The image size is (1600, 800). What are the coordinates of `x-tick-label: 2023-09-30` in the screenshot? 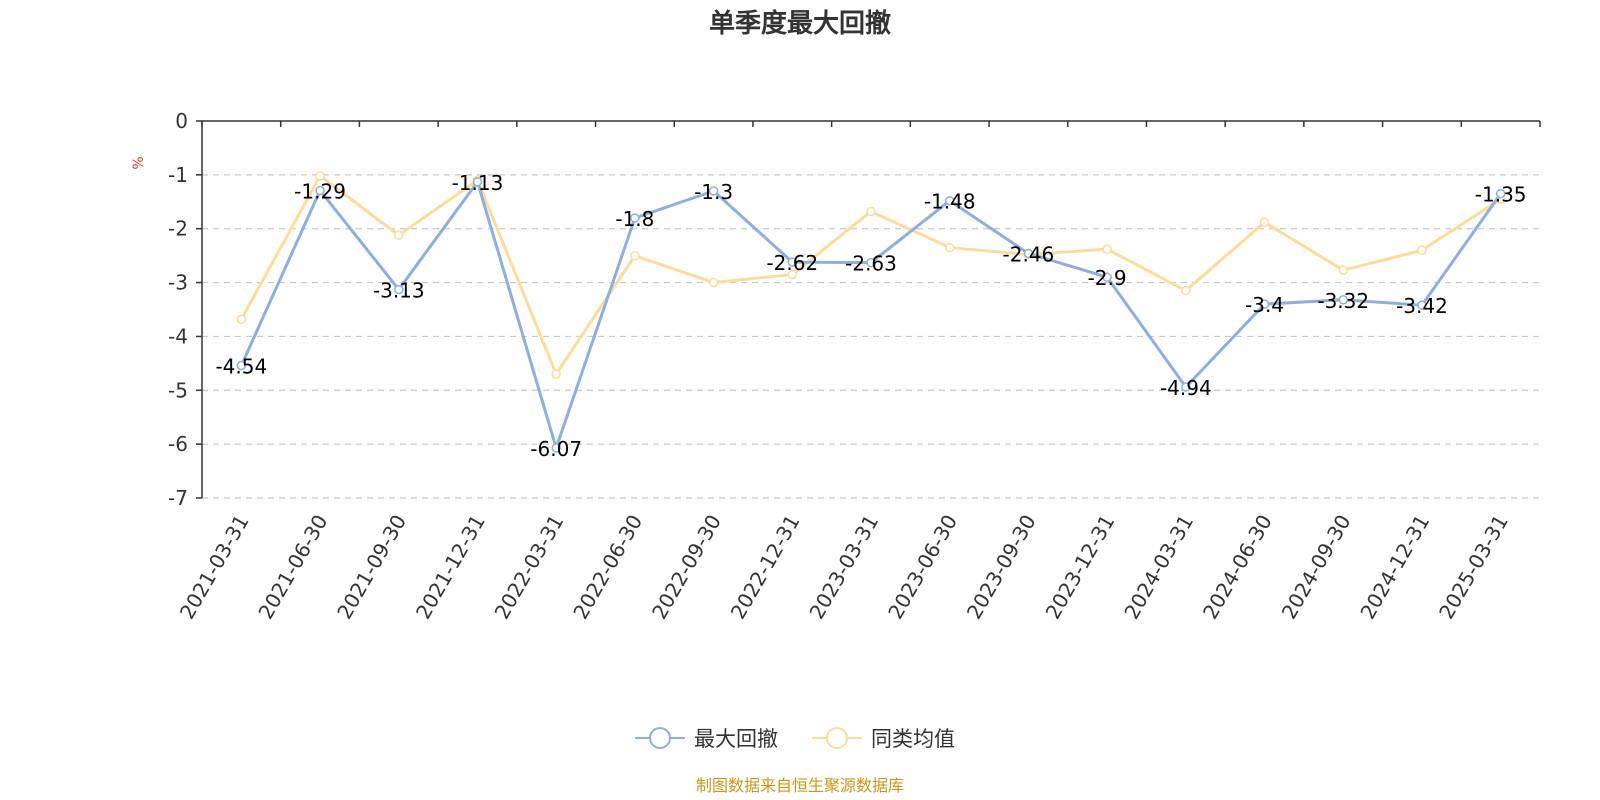 It's located at (1001, 567).